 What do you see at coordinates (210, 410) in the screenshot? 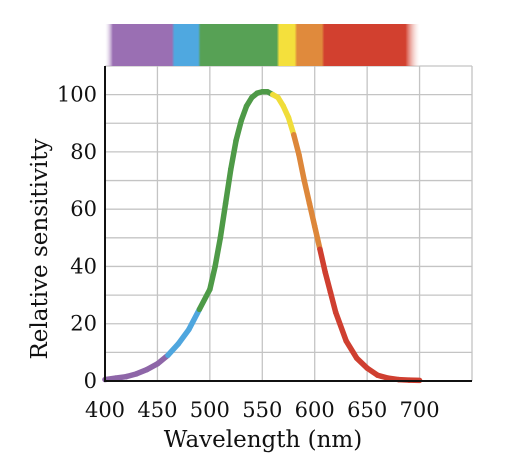
I see `x-tick-label: 500` at bounding box center [210, 410].